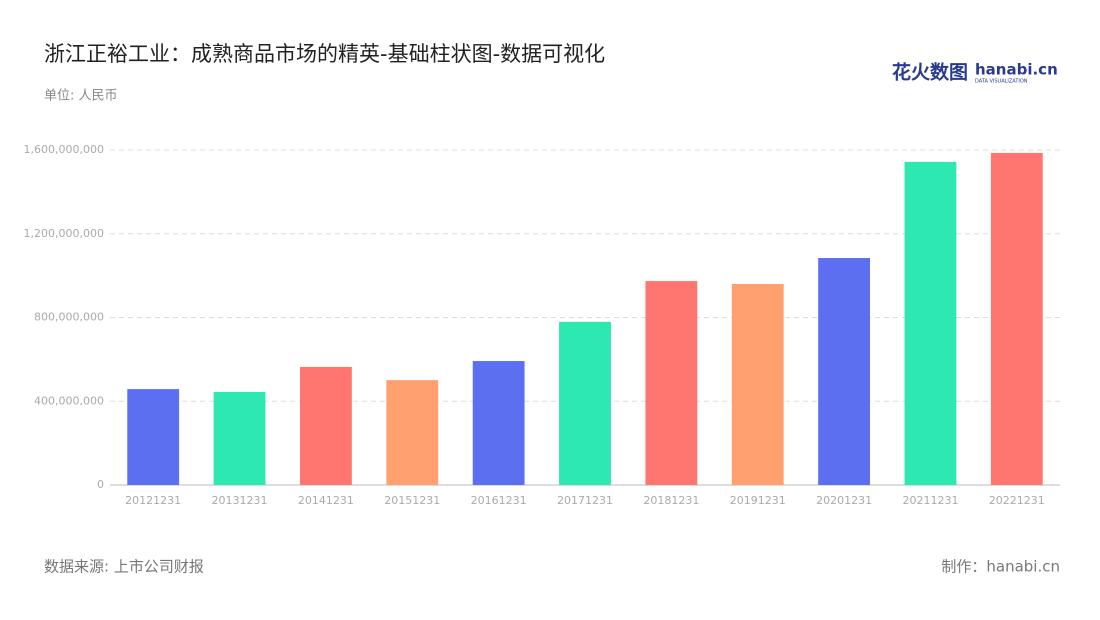  What do you see at coordinates (64, 149) in the screenshot?
I see `y-tick-label: 1,600,000,000` at bounding box center [64, 149].